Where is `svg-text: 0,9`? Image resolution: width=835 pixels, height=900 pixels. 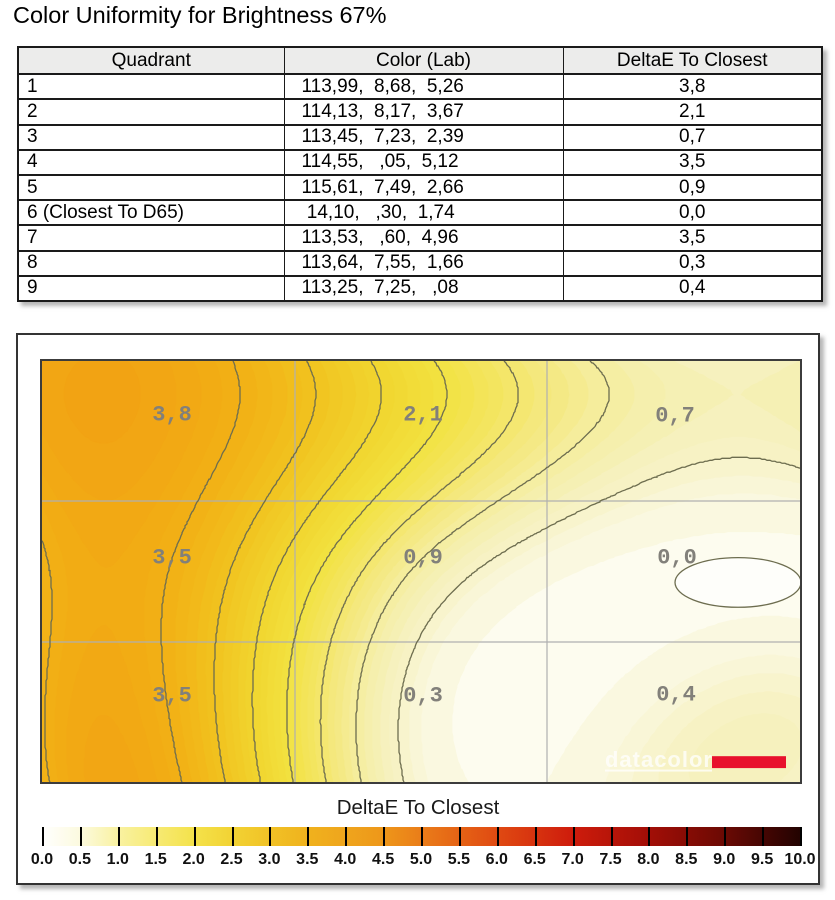
svg-text: 0,9 is located at coordinates (423, 558).